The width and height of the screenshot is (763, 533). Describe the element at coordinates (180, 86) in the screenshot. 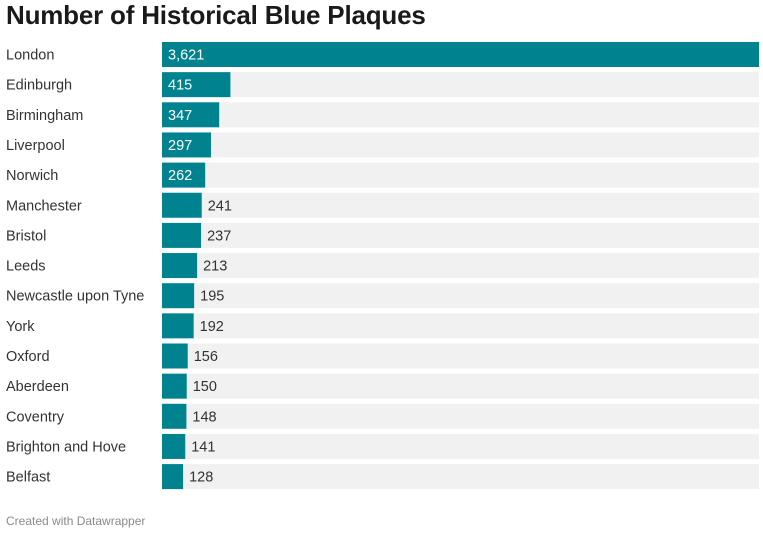

I see `value-label: 415` at that location.